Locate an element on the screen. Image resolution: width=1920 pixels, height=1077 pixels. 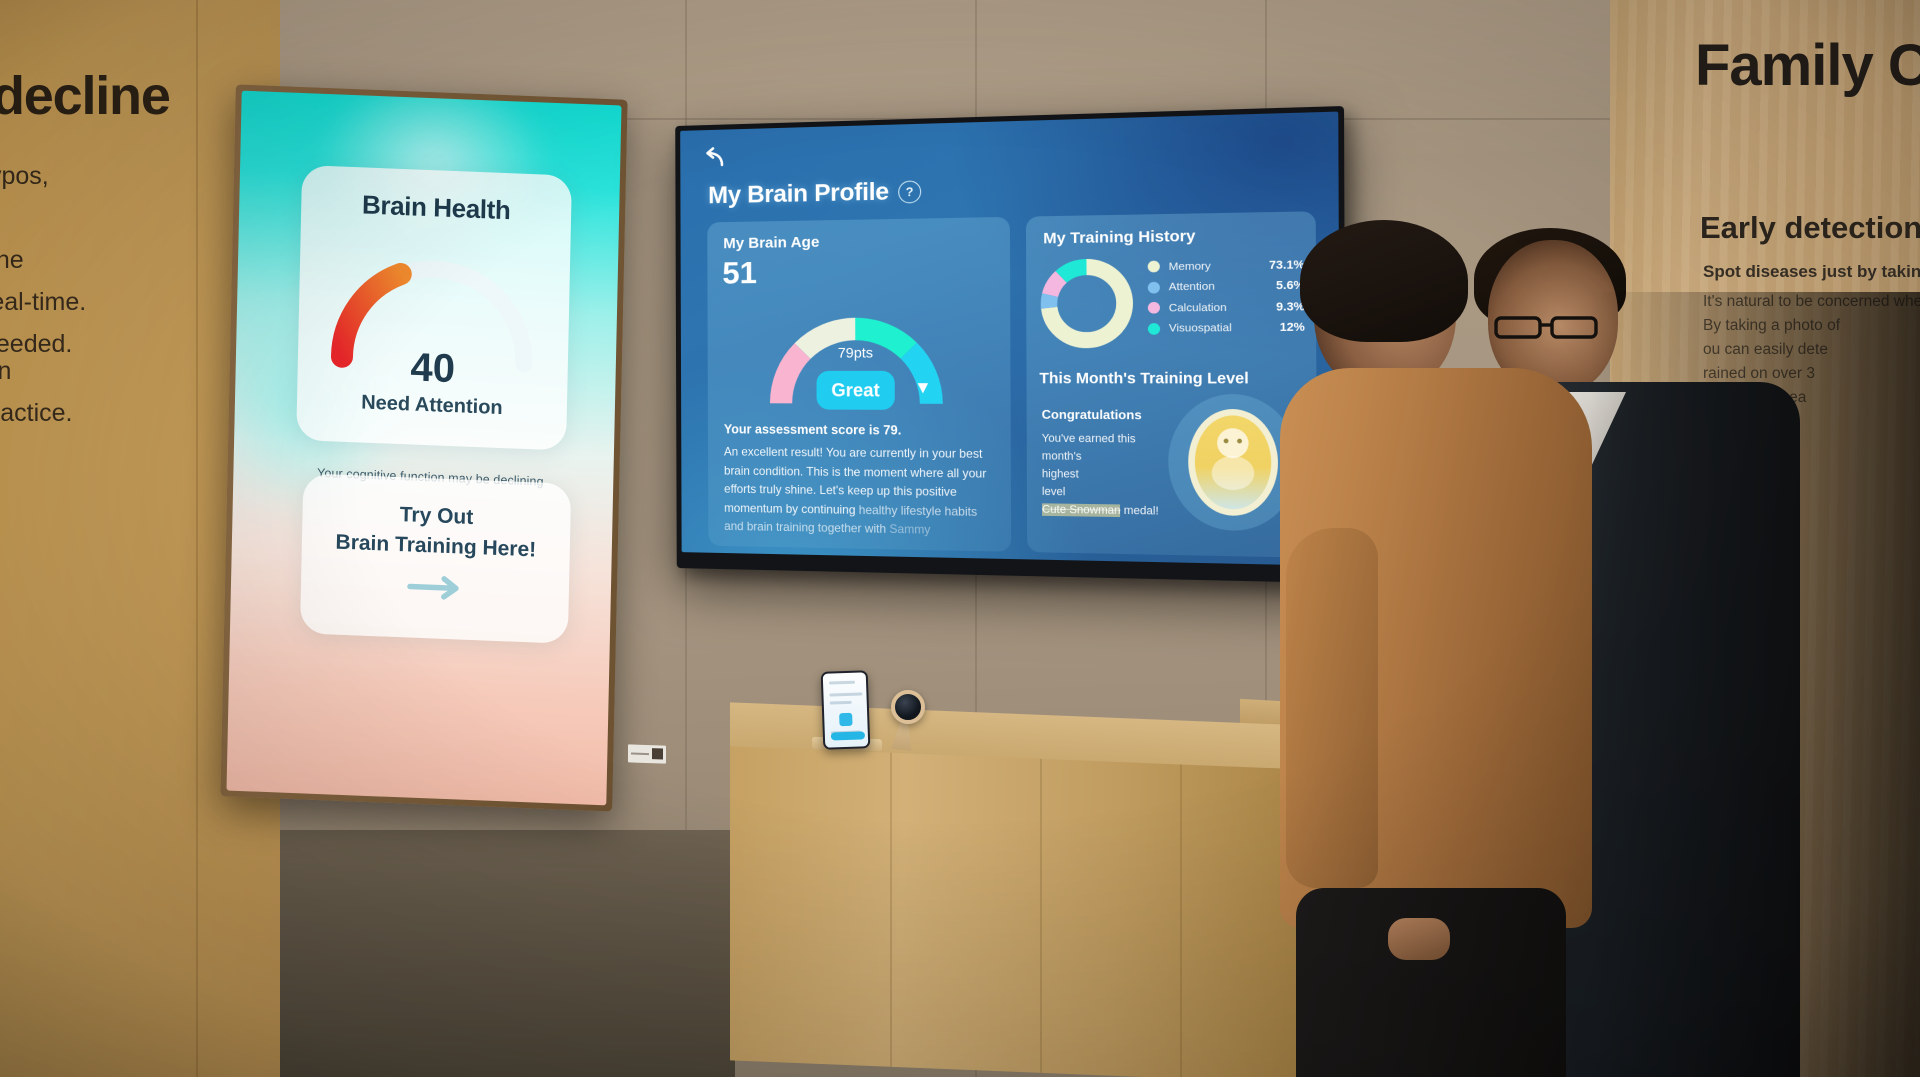
visitor-in-tan-jacket is located at coordinates (1445, 648).